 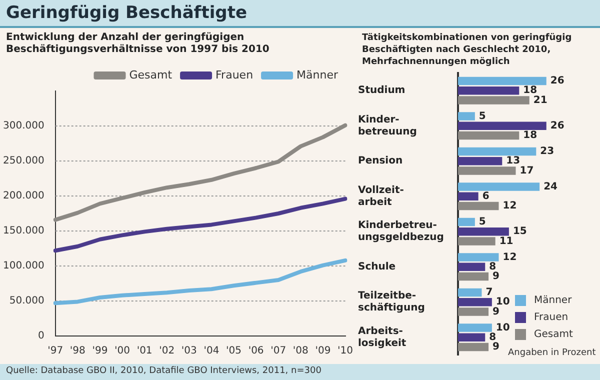 I want to click on data-label: 6, so click(x=486, y=196).